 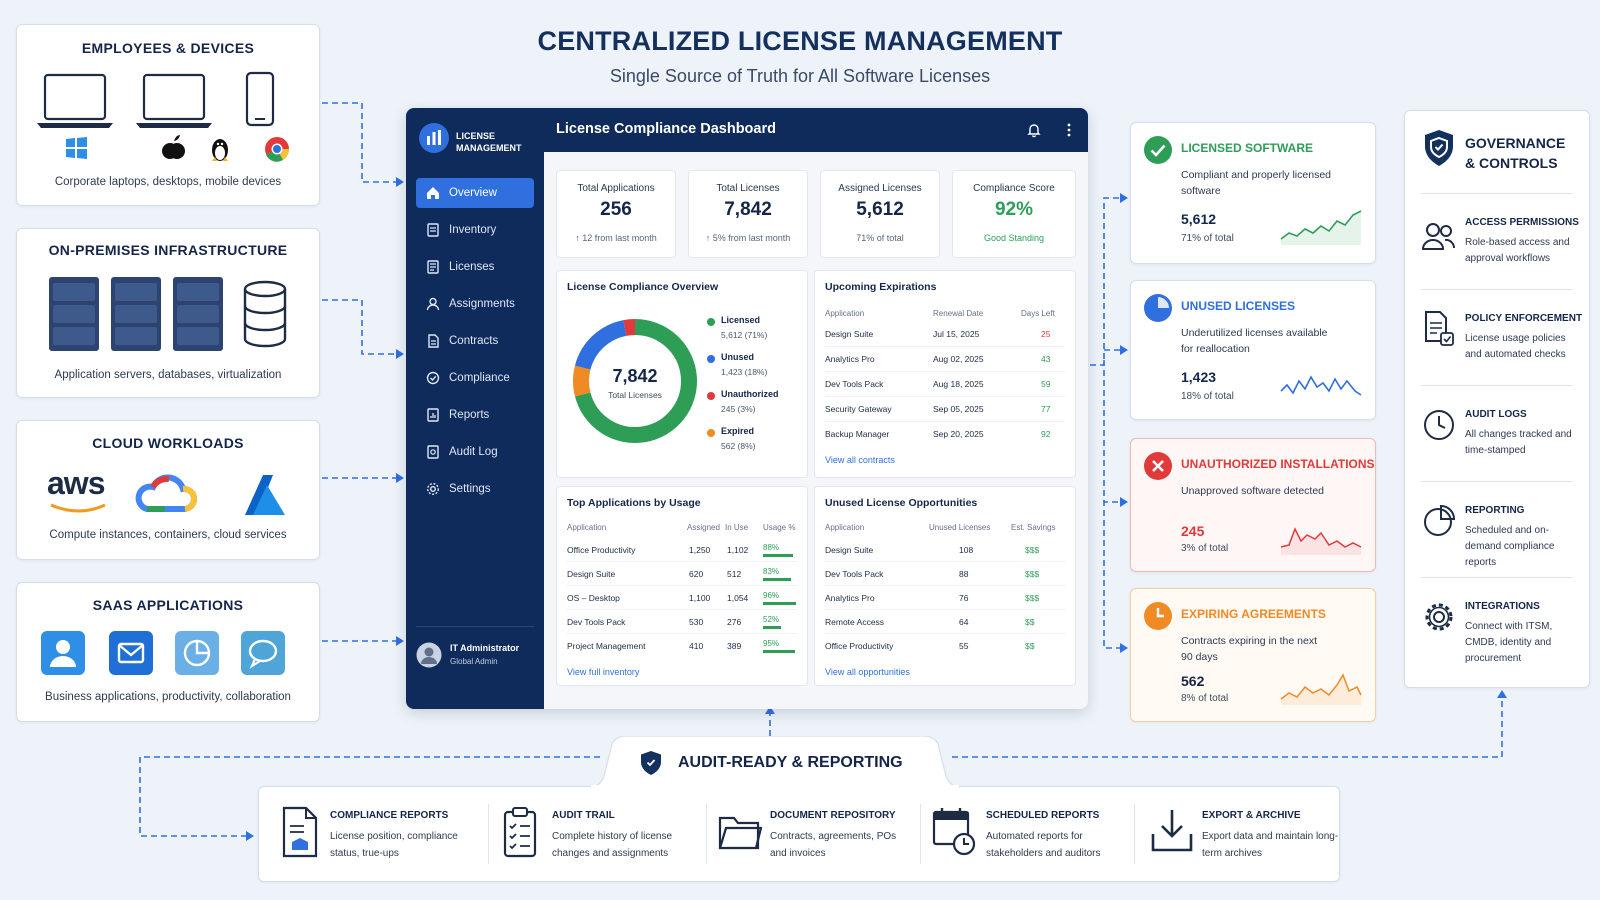 I want to click on compliance-donut-chart, so click(x=635, y=381).